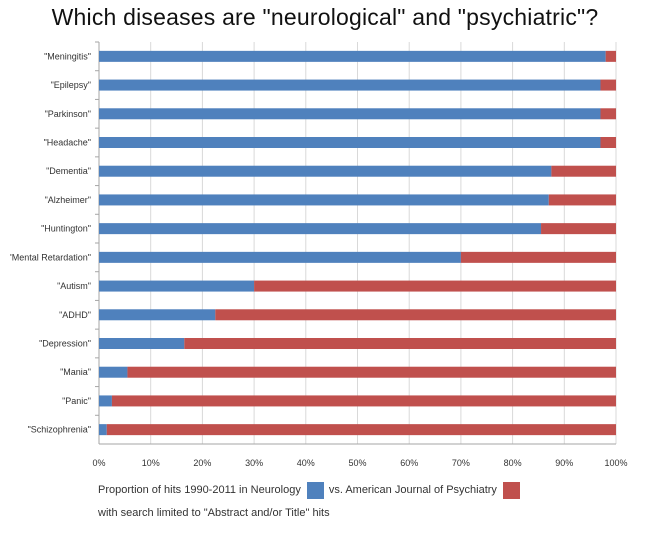  Describe the element at coordinates (511, 490) in the screenshot. I see `legend-psychiatry-swatch` at that location.